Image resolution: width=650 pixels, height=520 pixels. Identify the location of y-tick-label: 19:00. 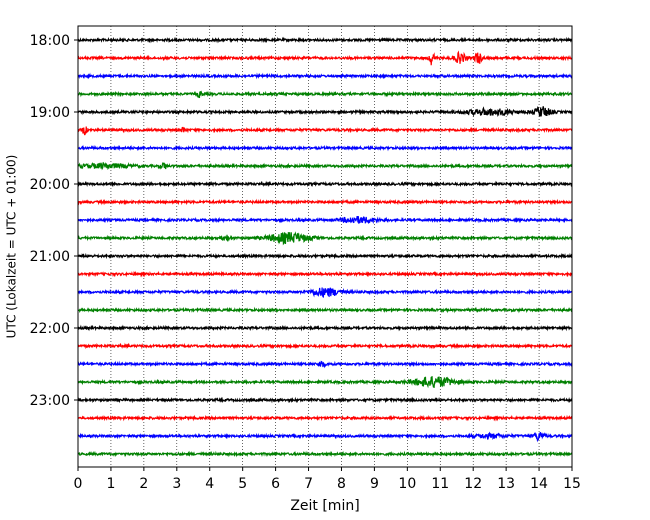
(50, 113).